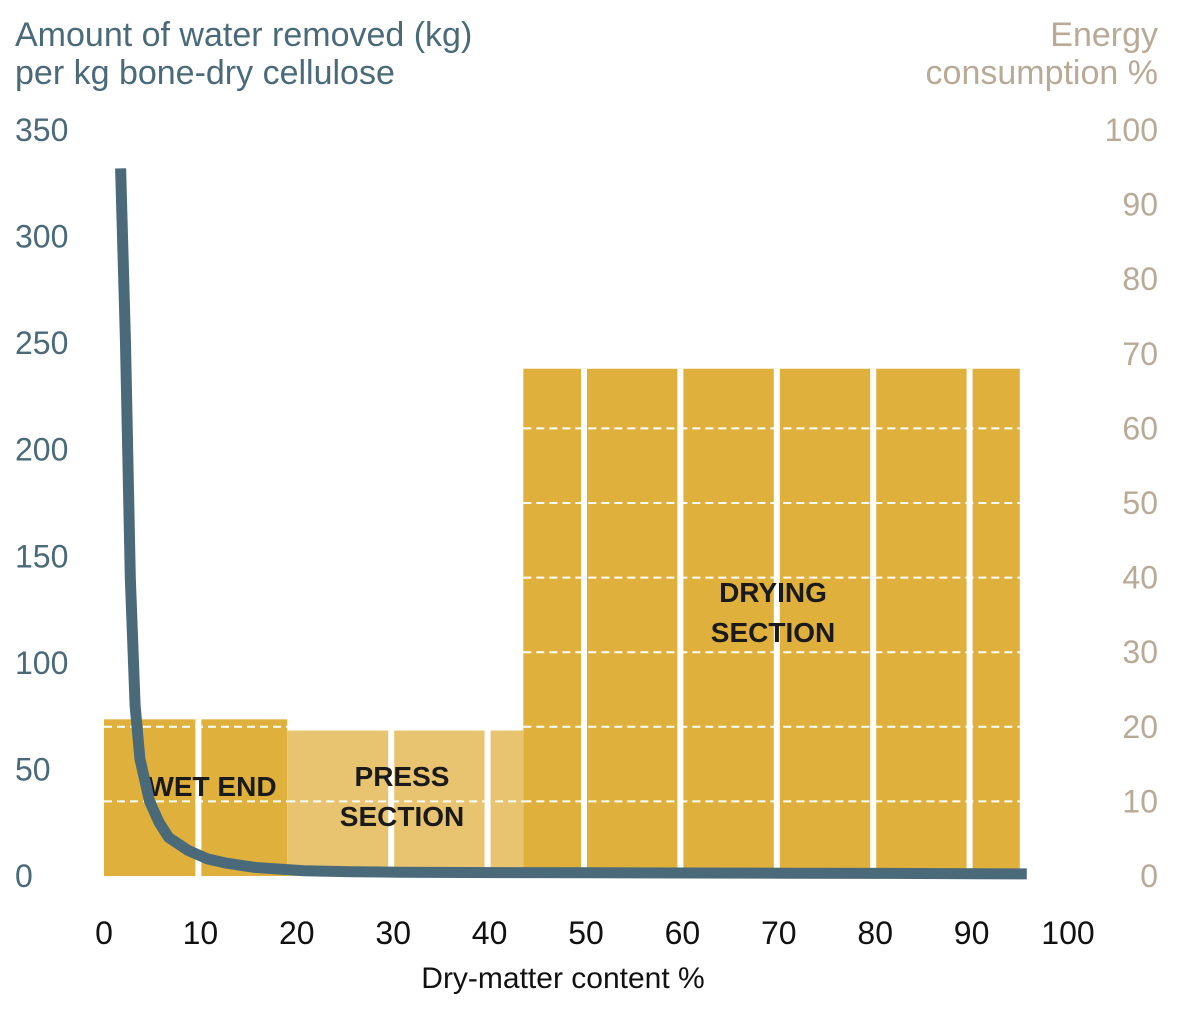 The height and width of the screenshot is (1011, 1200). What do you see at coordinates (1131, 130) in the screenshot?
I see `right-axis-tick-label: 100` at bounding box center [1131, 130].